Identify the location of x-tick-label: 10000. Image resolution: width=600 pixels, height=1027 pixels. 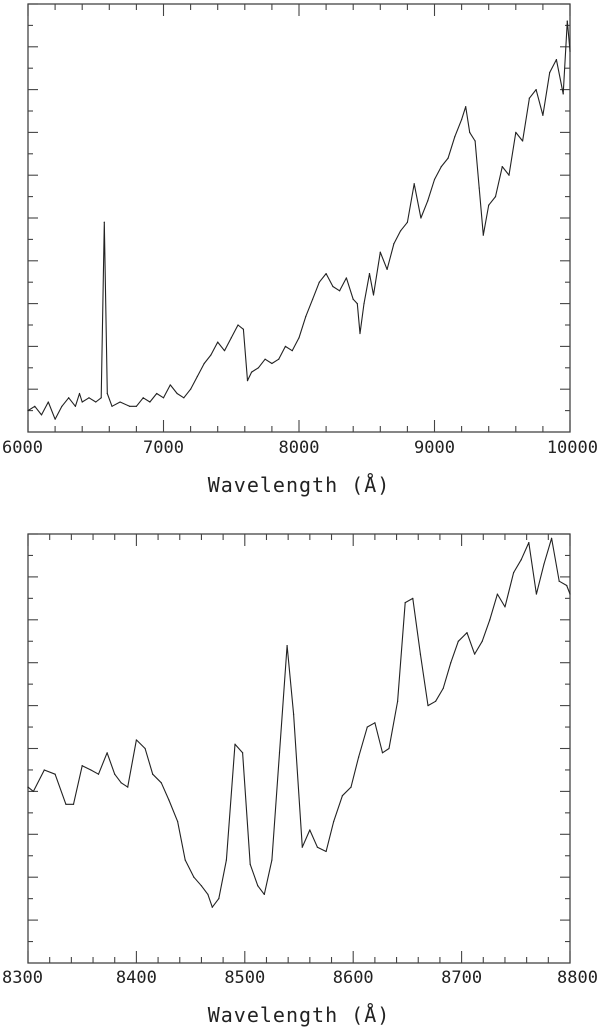
(572, 448).